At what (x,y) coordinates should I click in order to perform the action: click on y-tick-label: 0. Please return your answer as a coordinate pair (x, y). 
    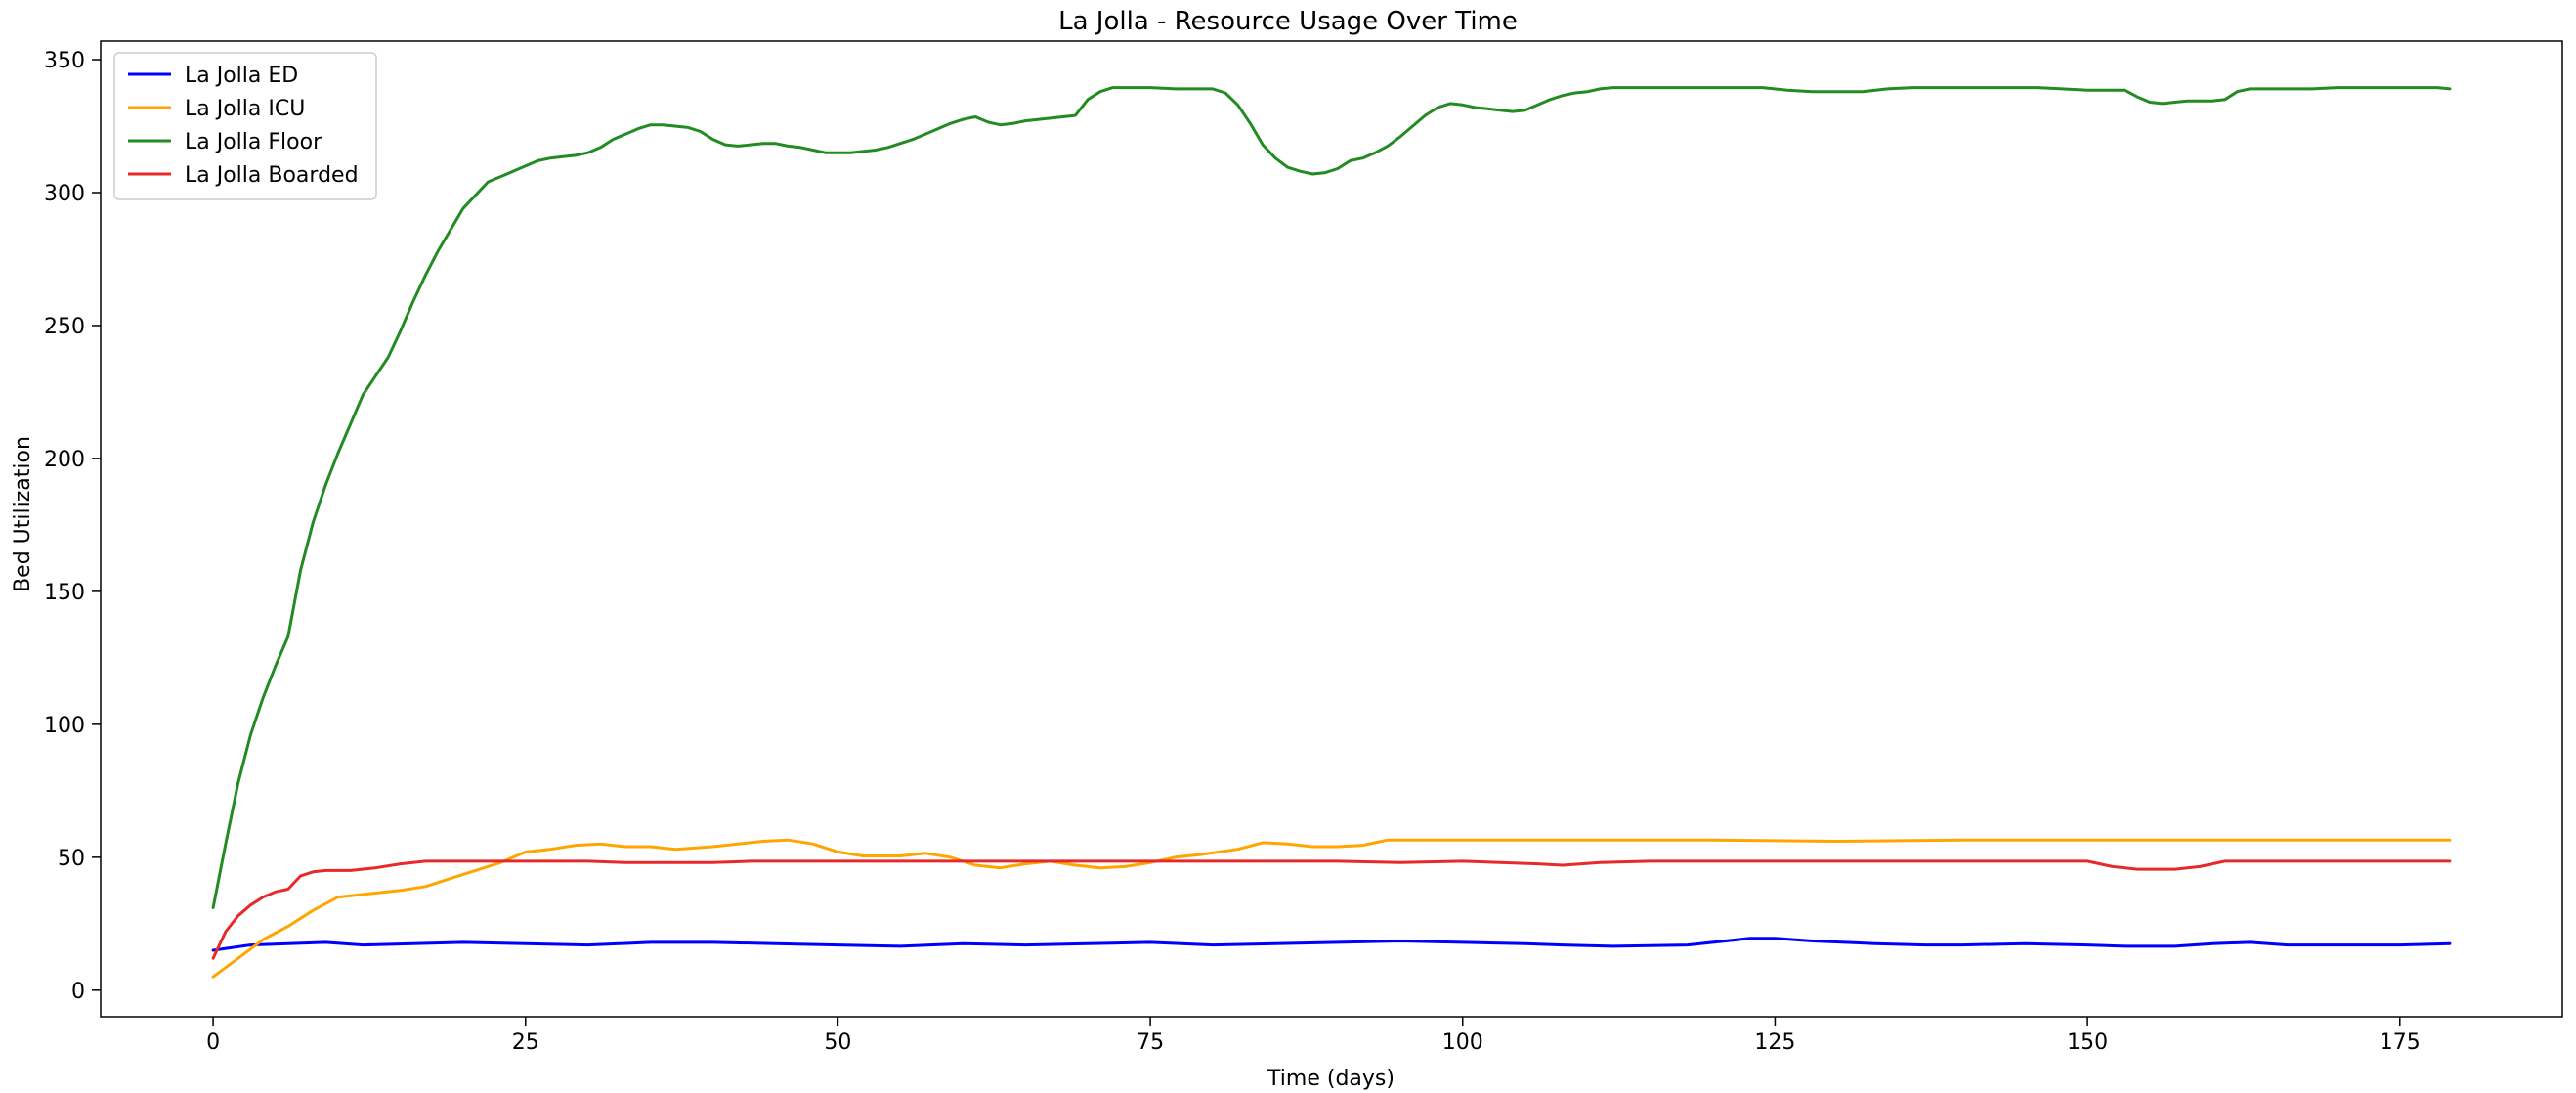
    Looking at the image, I should click on (78, 992).